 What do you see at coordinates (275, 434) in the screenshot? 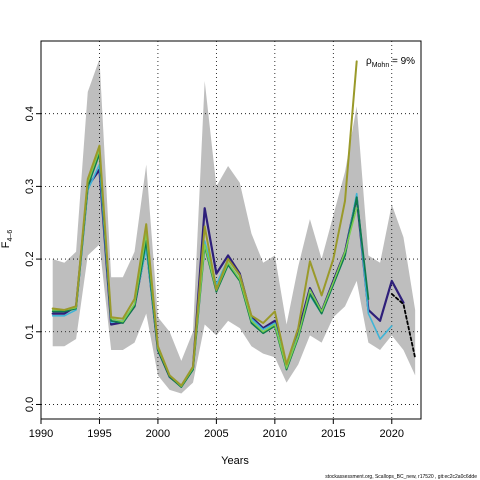
I see `x-tick-label: 2010` at bounding box center [275, 434].